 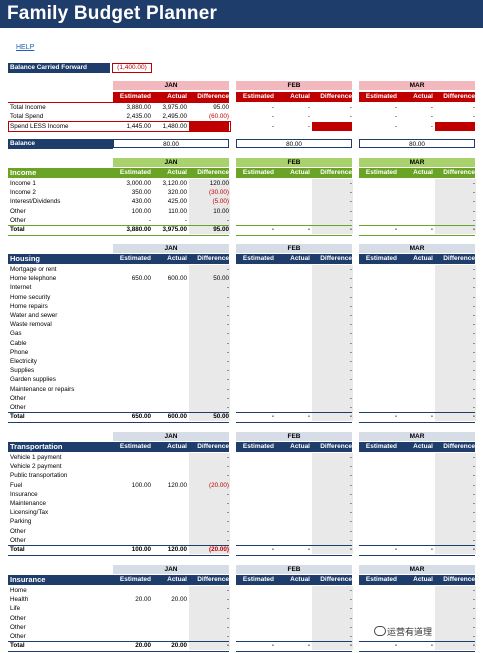 I want to click on income-cell-difference-jan: 120.00, so click(x=219, y=183).